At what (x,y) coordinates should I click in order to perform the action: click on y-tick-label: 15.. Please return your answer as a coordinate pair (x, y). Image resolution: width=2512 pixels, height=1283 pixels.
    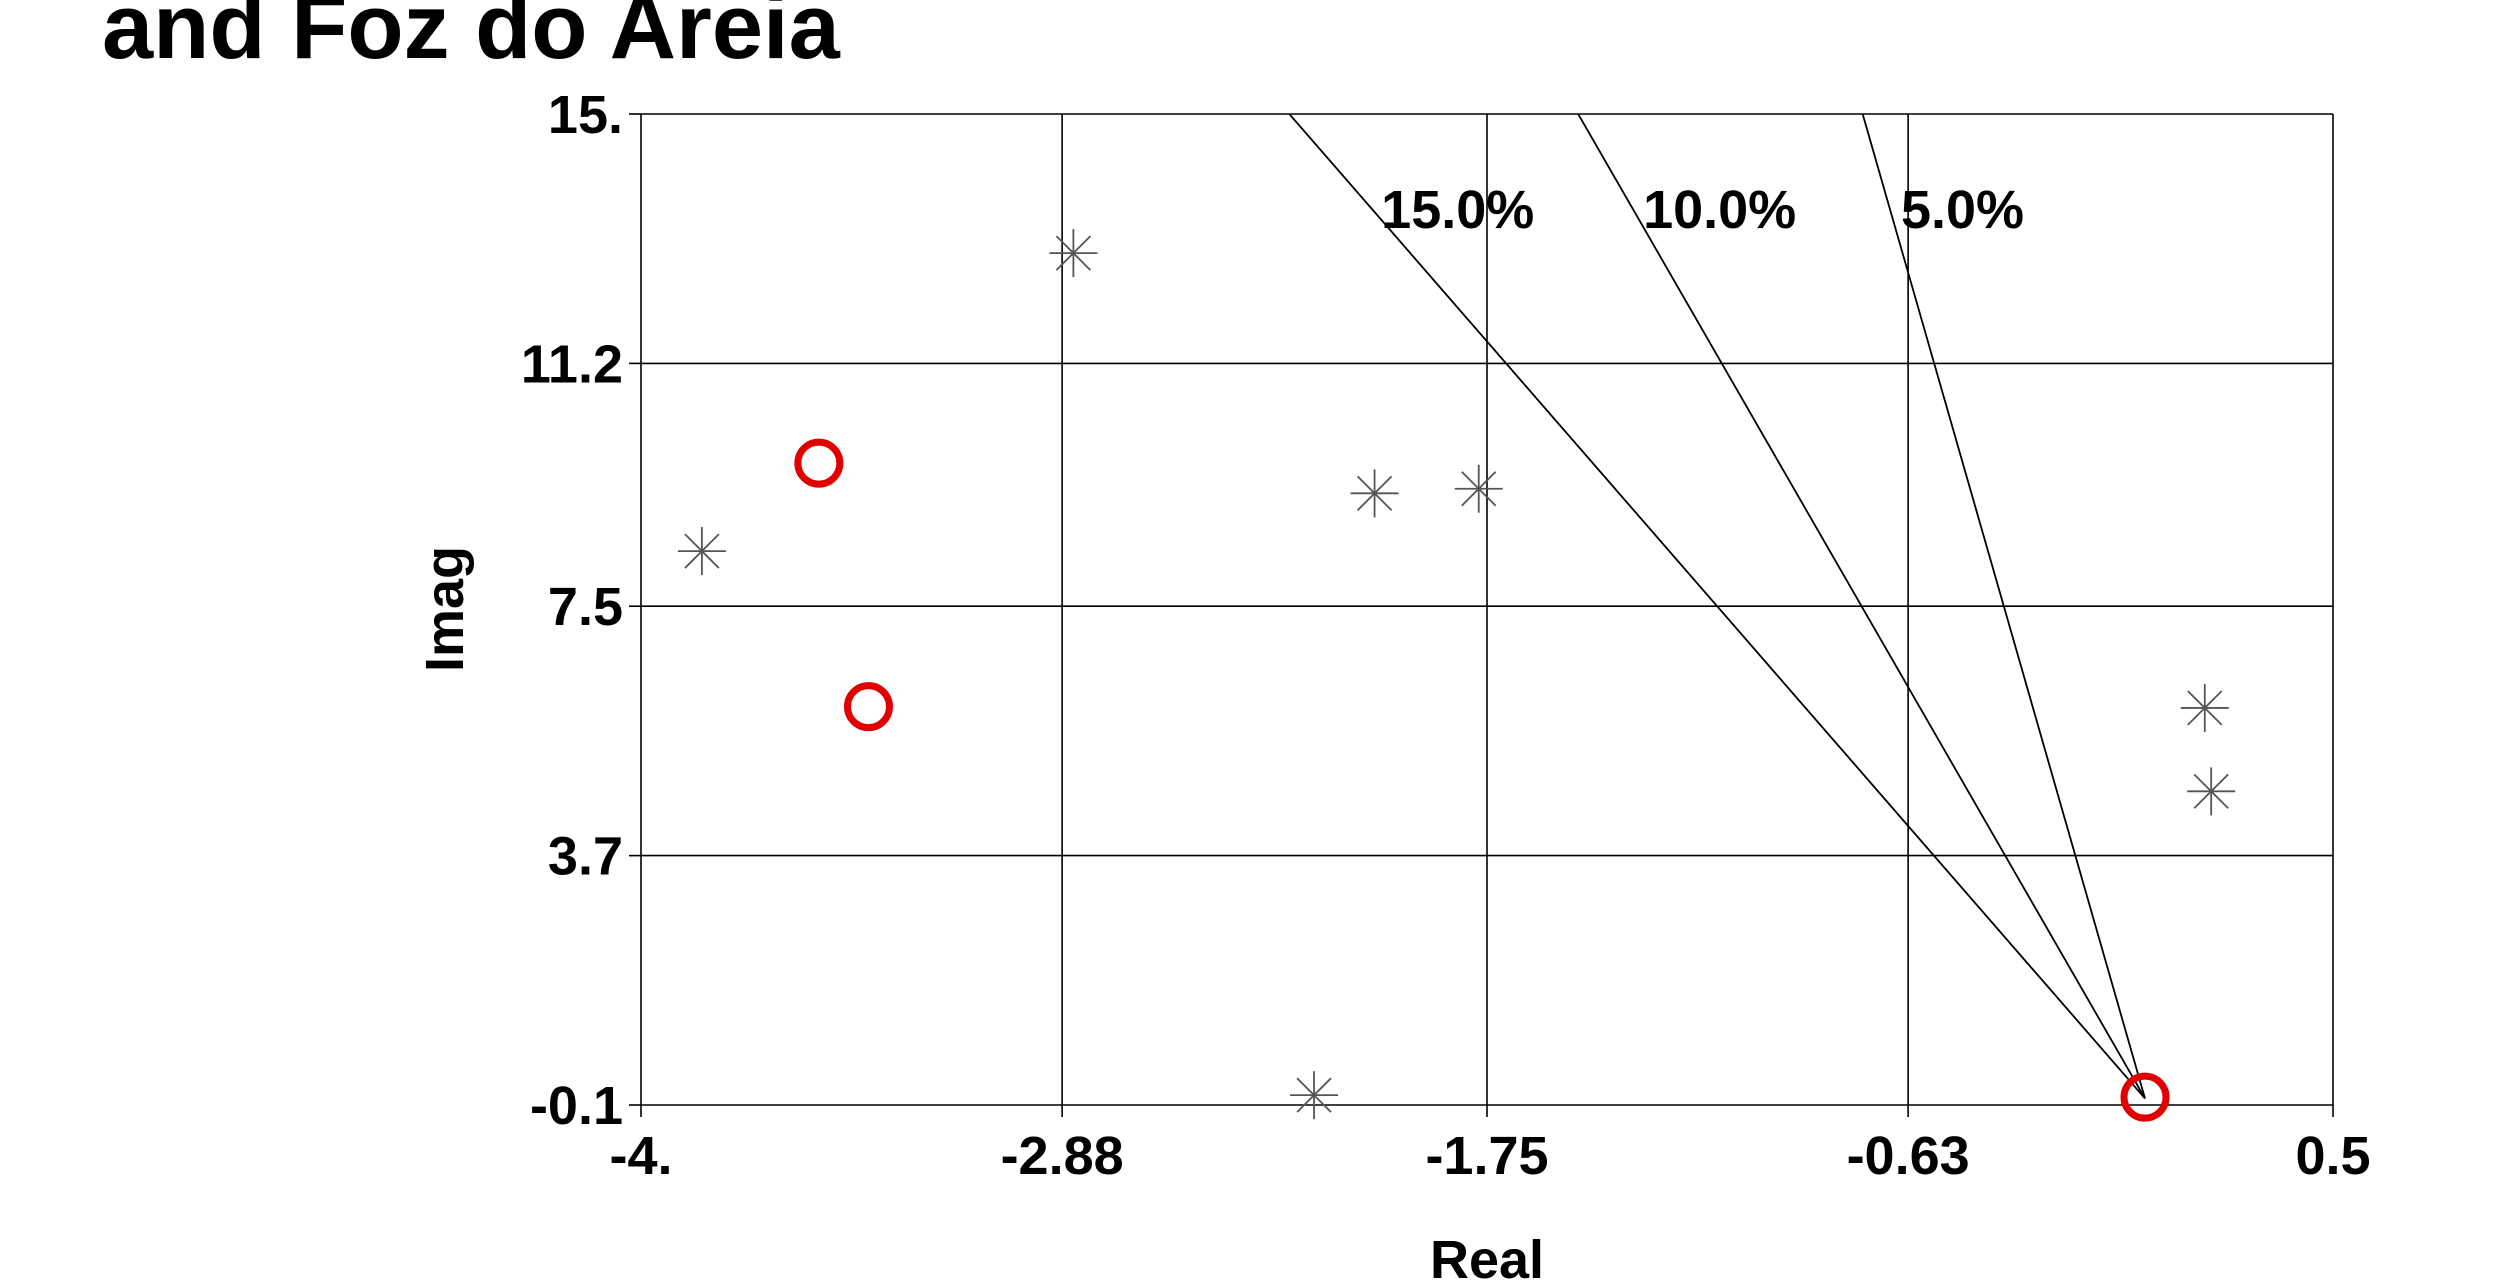
    Looking at the image, I should click on (585, 115).